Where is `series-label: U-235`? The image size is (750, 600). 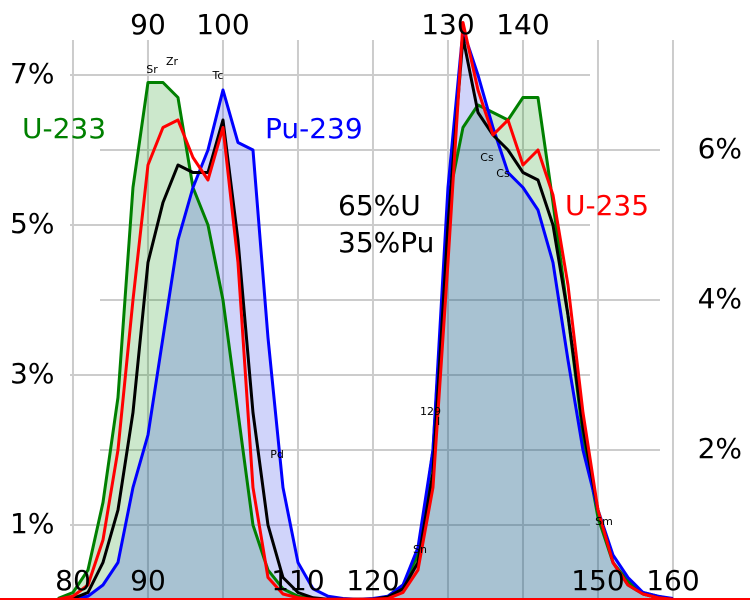 series-label: U-235 is located at coordinates (607, 205).